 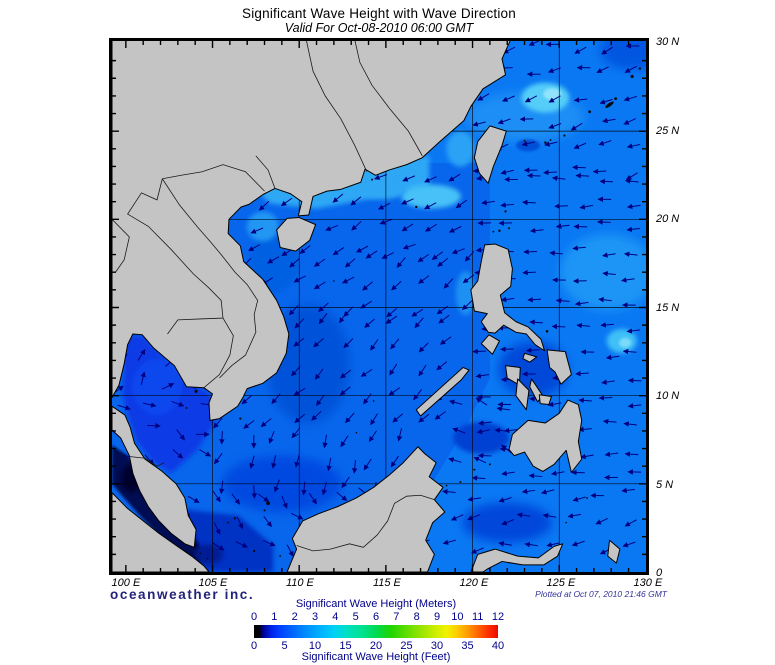 What do you see at coordinates (213, 583) in the screenshot?
I see `lon-label: 105 E` at bounding box center [213, 583].